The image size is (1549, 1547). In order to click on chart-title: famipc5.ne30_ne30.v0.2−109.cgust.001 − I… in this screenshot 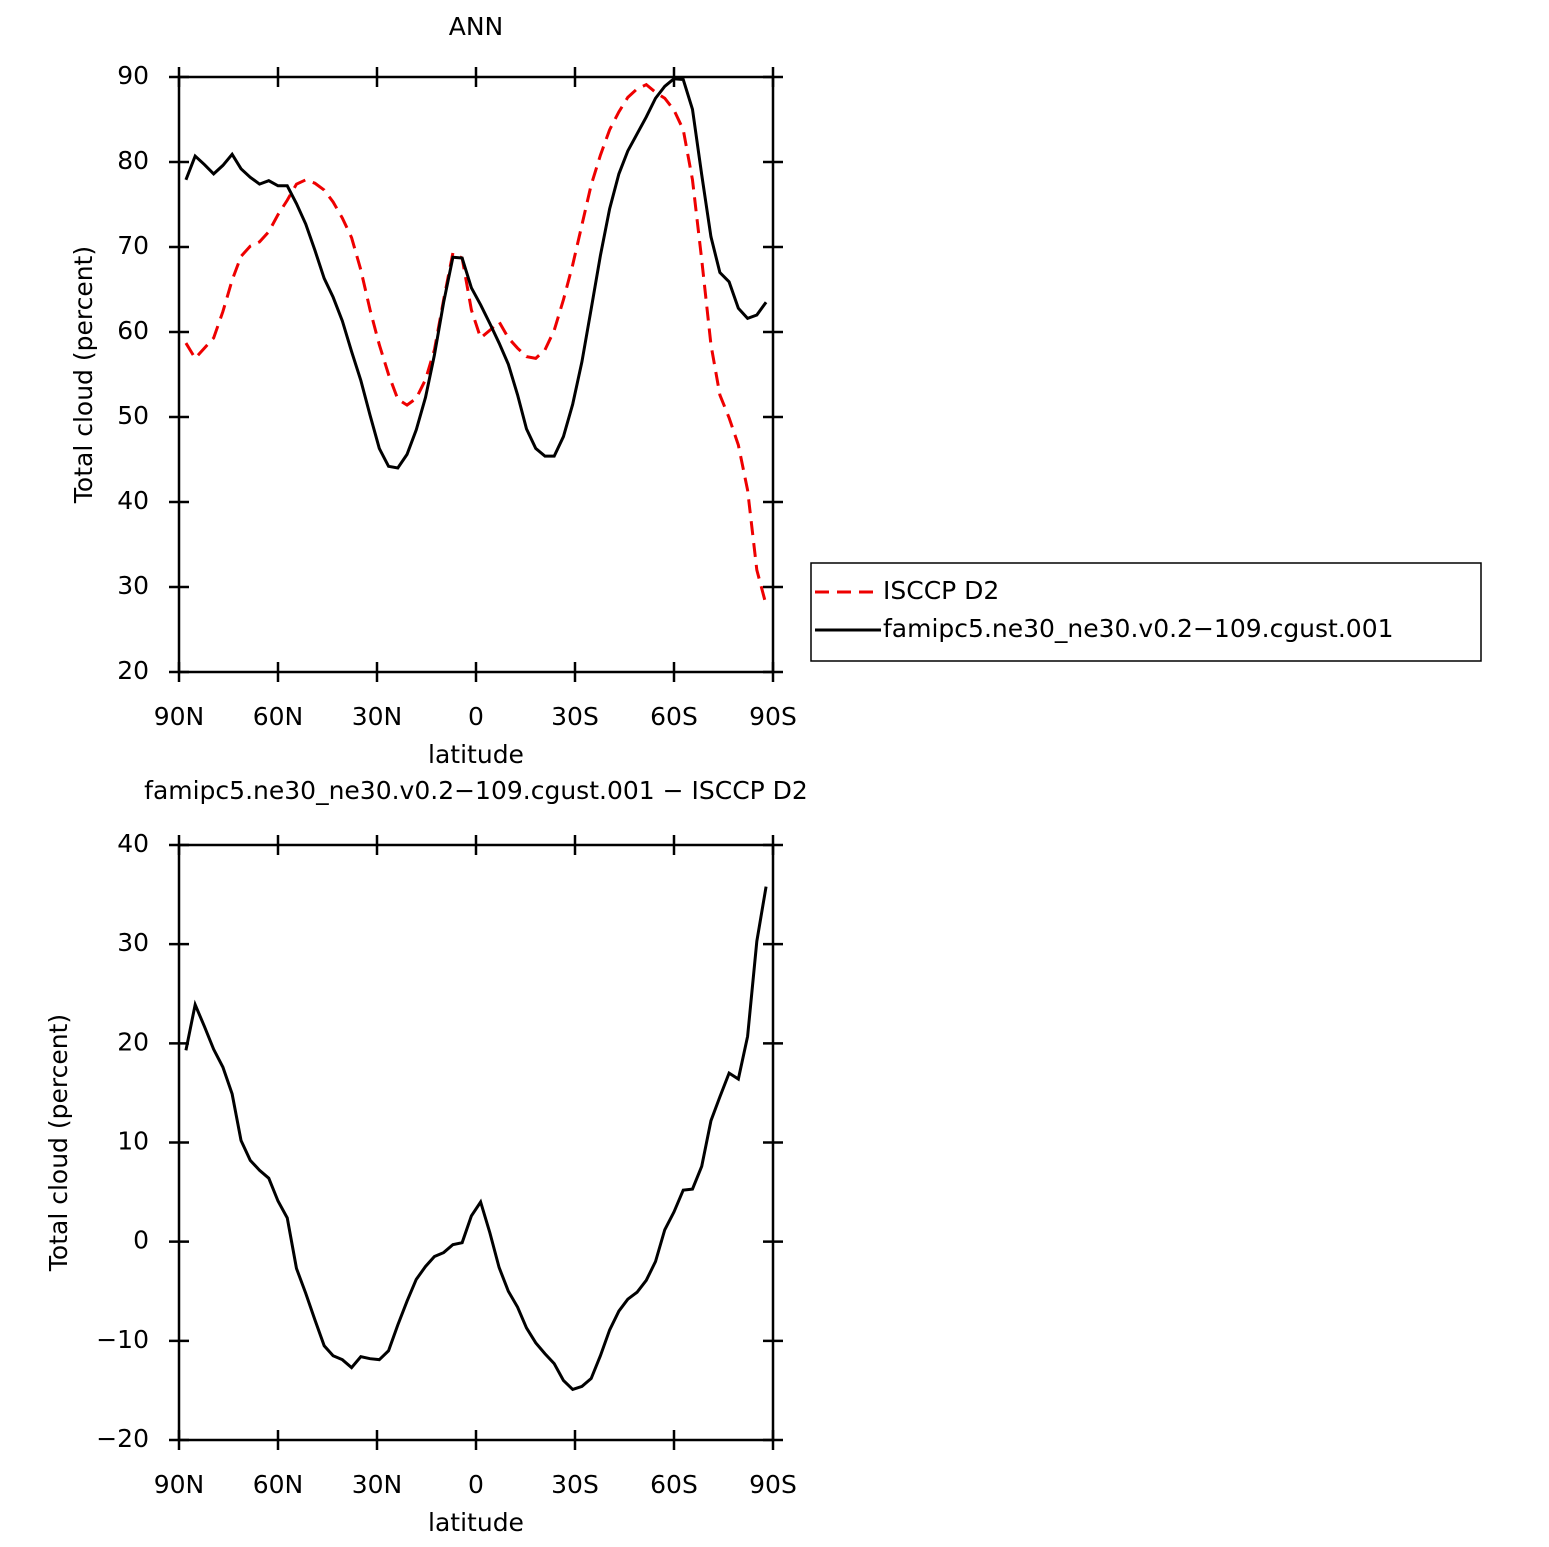, I will do `click(476, 790)`.